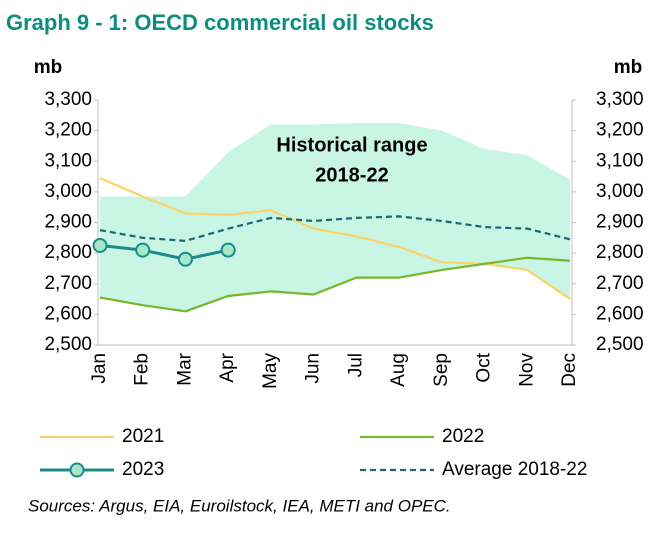 The image size is (670, 540). I want to click on y2-axis-label: mb, so click(628, 67).